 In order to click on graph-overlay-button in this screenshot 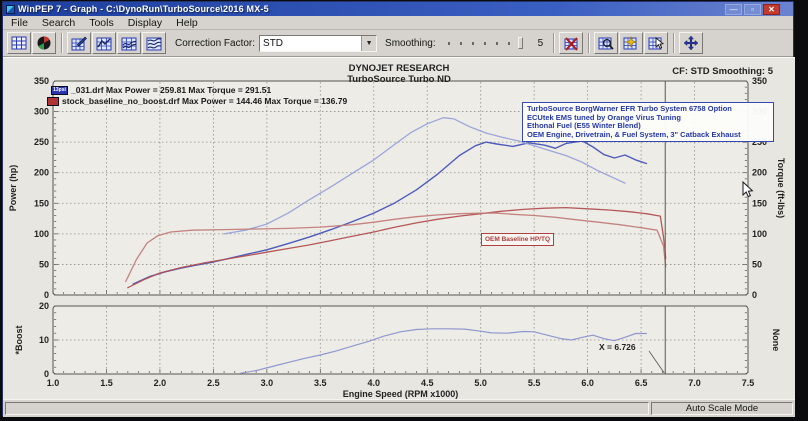, I will do `click(129, 43)`.